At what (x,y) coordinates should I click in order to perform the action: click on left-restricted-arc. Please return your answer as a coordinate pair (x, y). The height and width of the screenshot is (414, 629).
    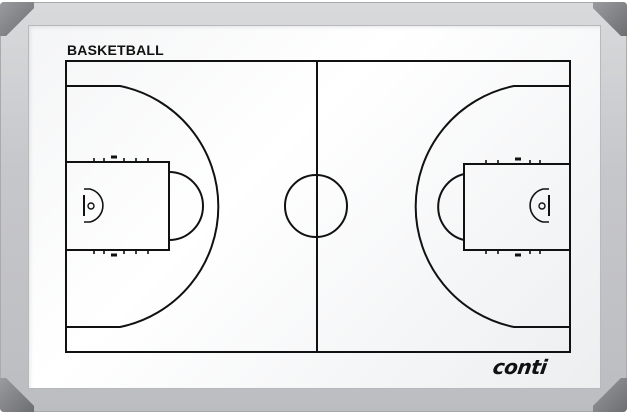
    Looking at the image, I should click on (94, 205).